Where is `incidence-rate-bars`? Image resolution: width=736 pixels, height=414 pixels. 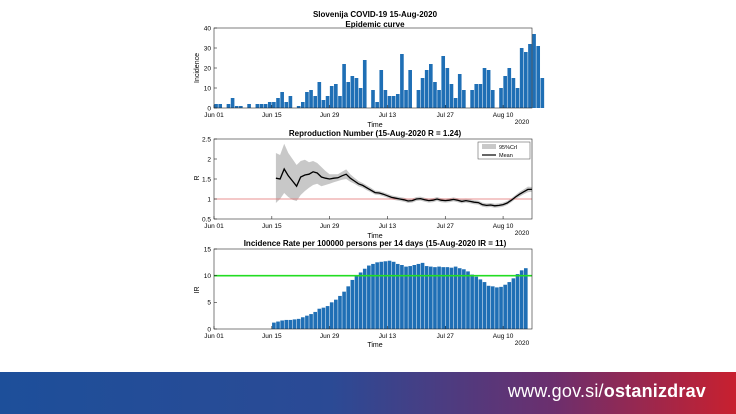
incidence-rate-bars is located at coordinates (373, 294).